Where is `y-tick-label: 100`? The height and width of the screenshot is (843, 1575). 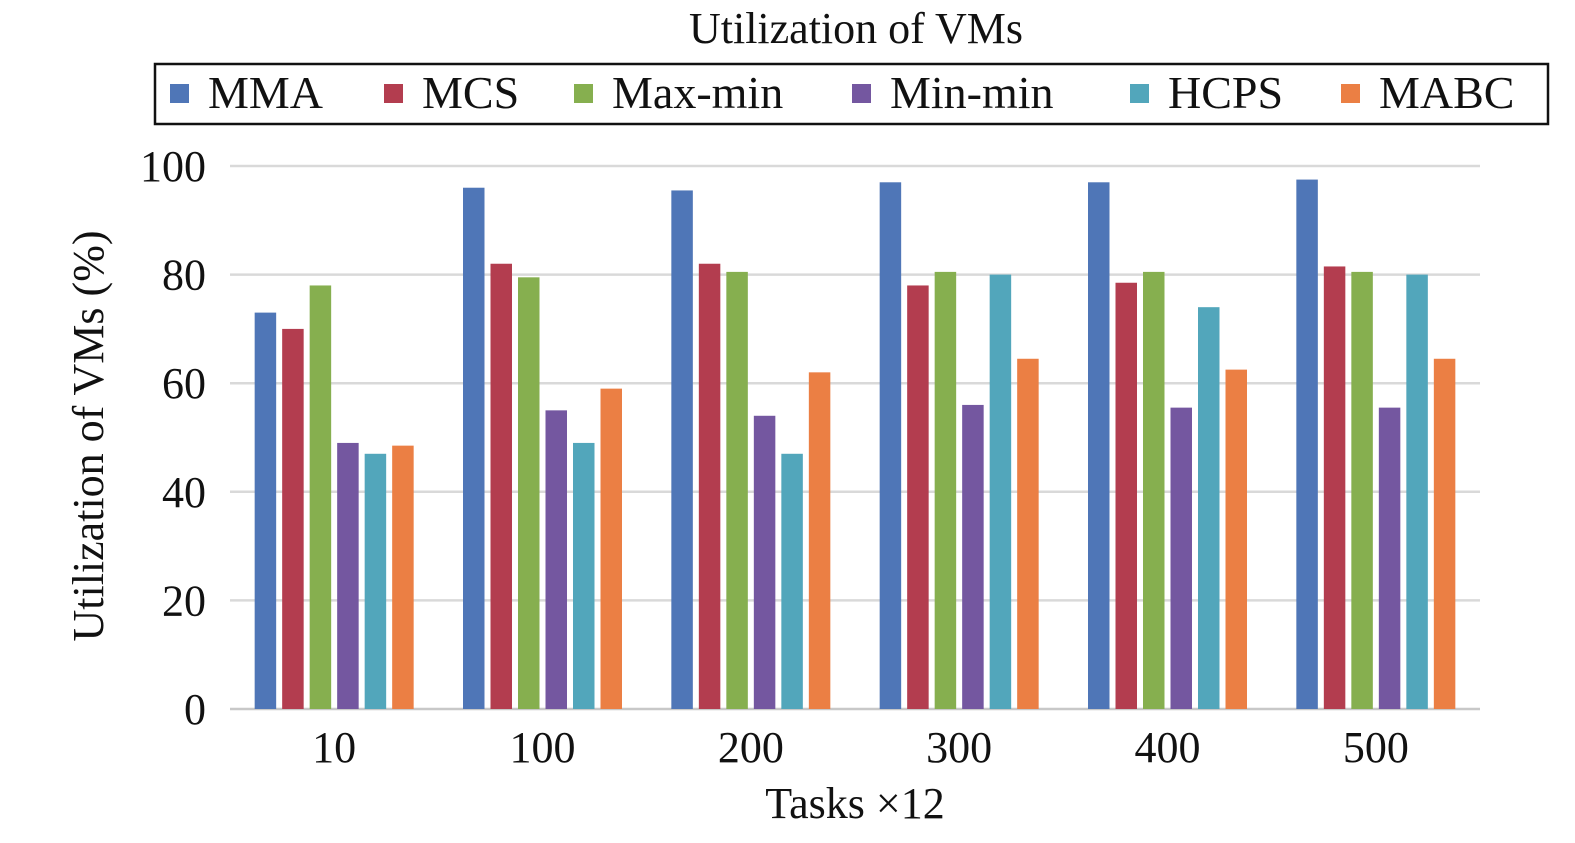
y-tick-label: 100 is located at coordinates (173, 166).